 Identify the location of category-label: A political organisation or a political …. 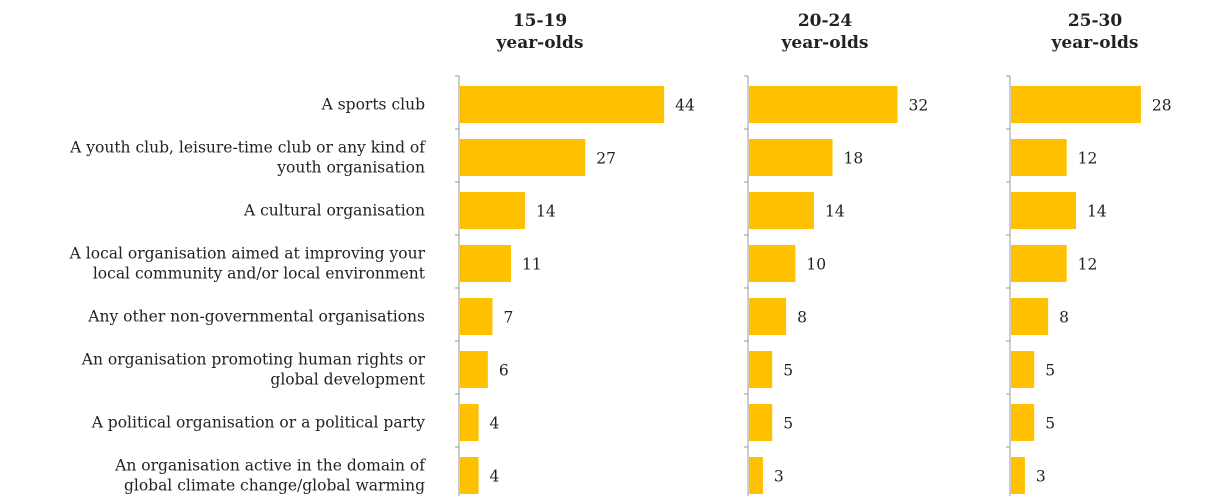
(258, 423).